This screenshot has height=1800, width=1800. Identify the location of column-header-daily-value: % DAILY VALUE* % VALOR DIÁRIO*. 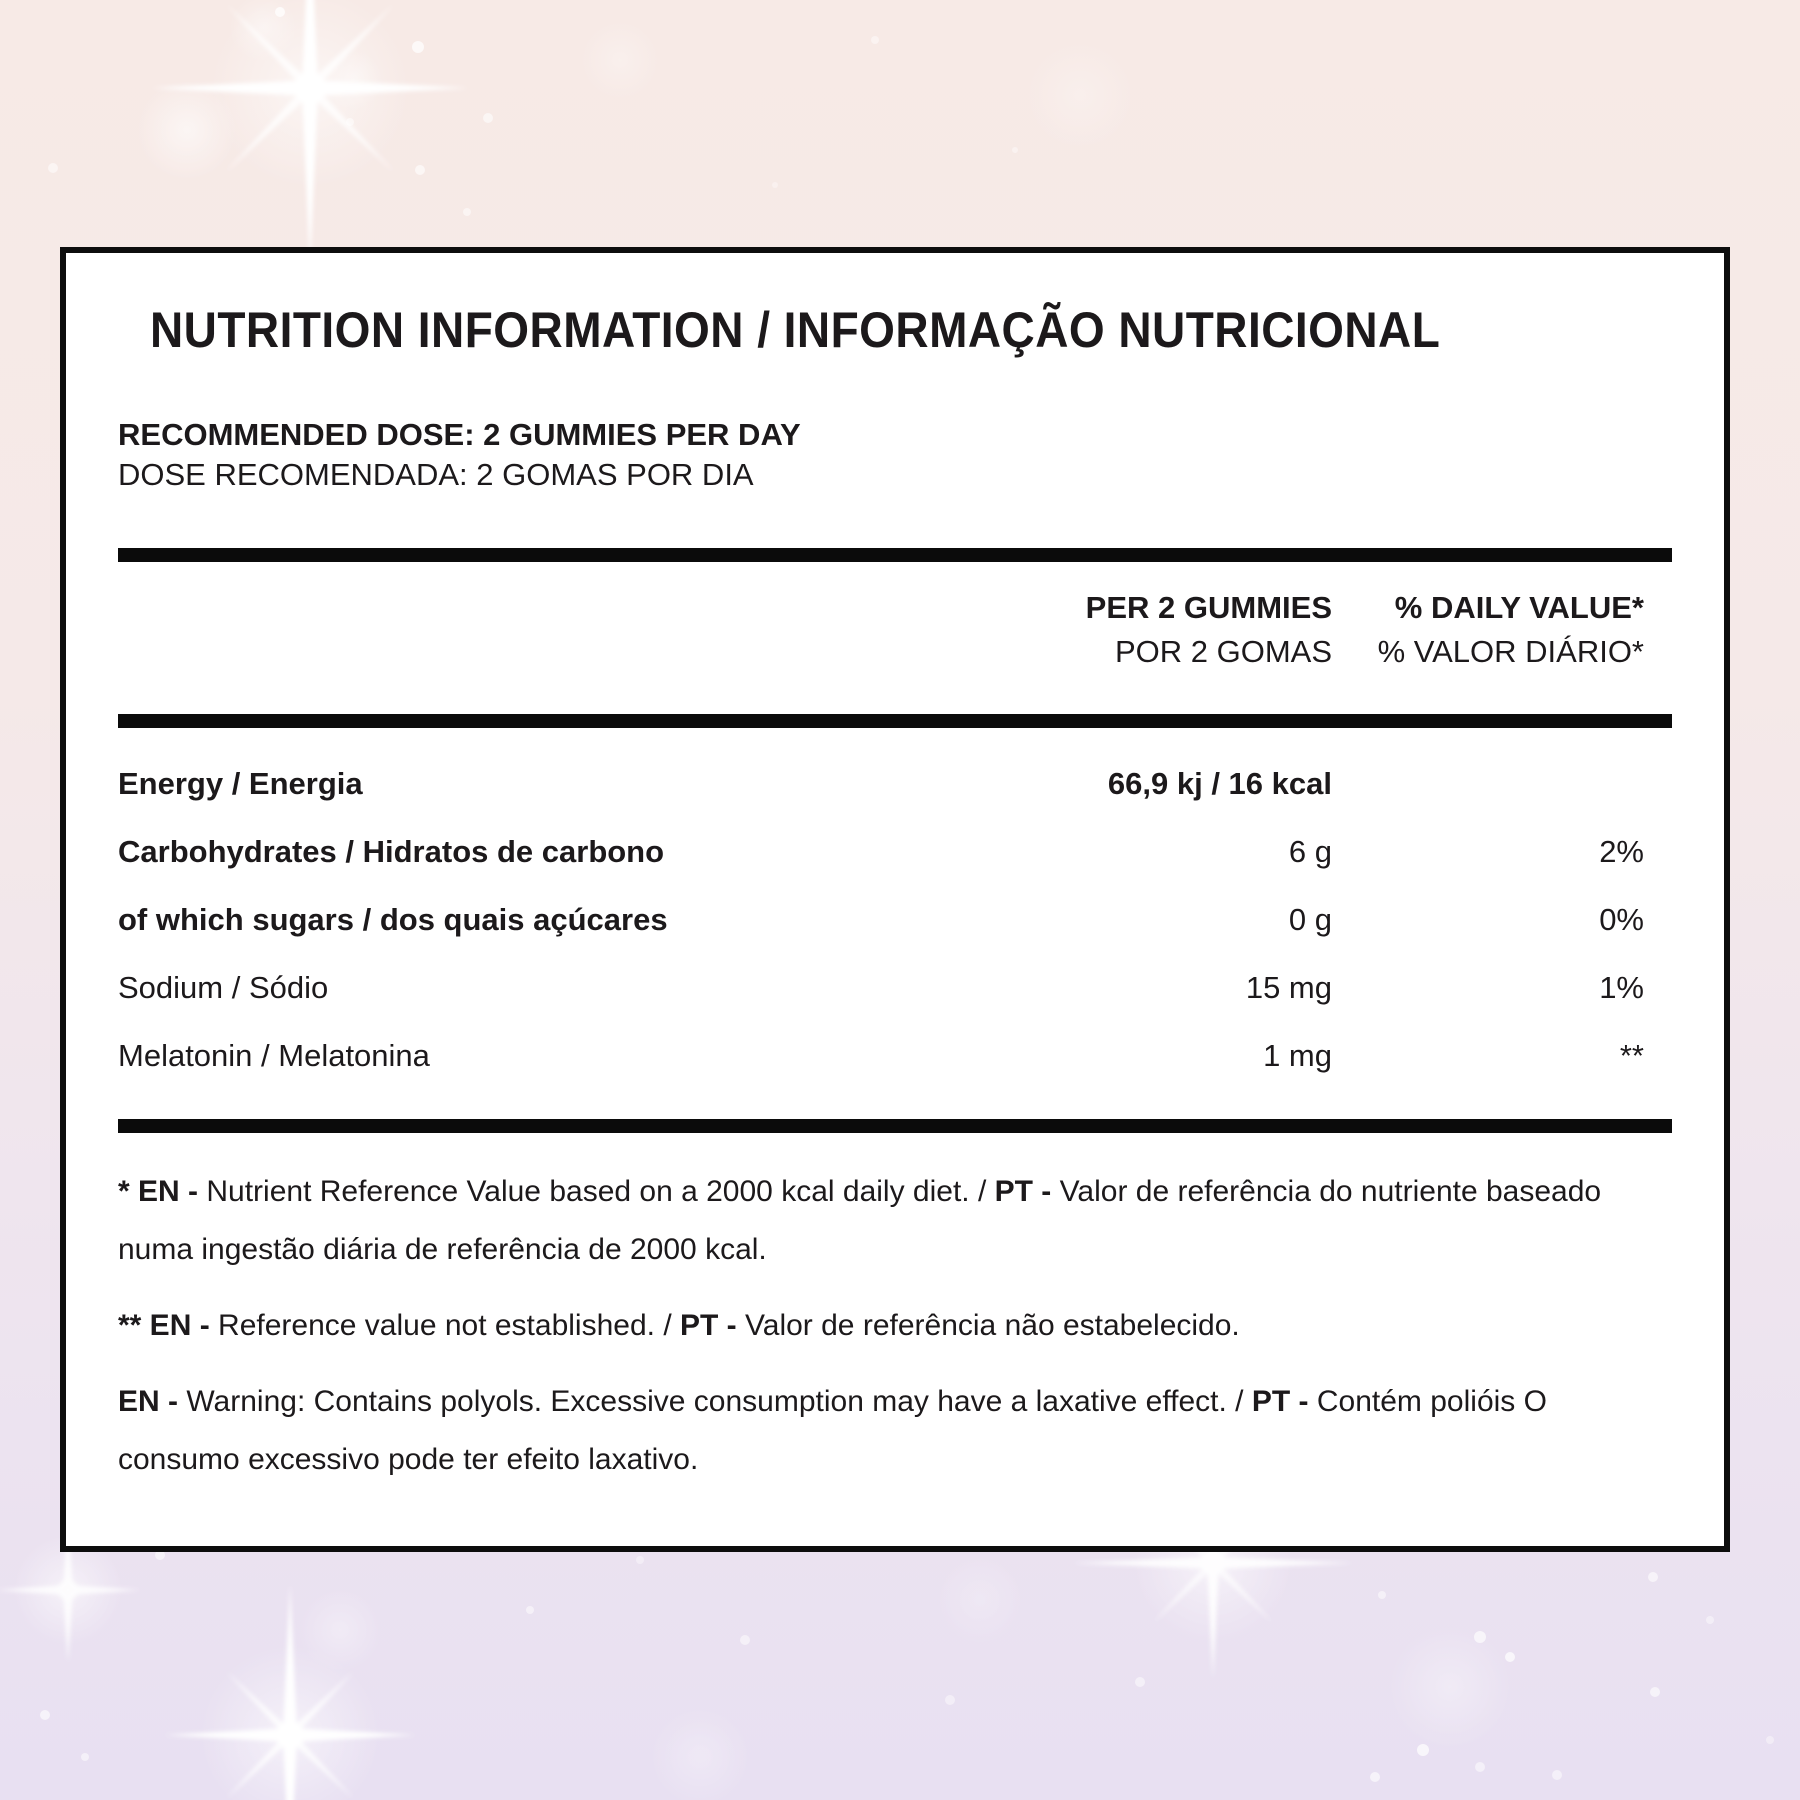
(1502, 630).